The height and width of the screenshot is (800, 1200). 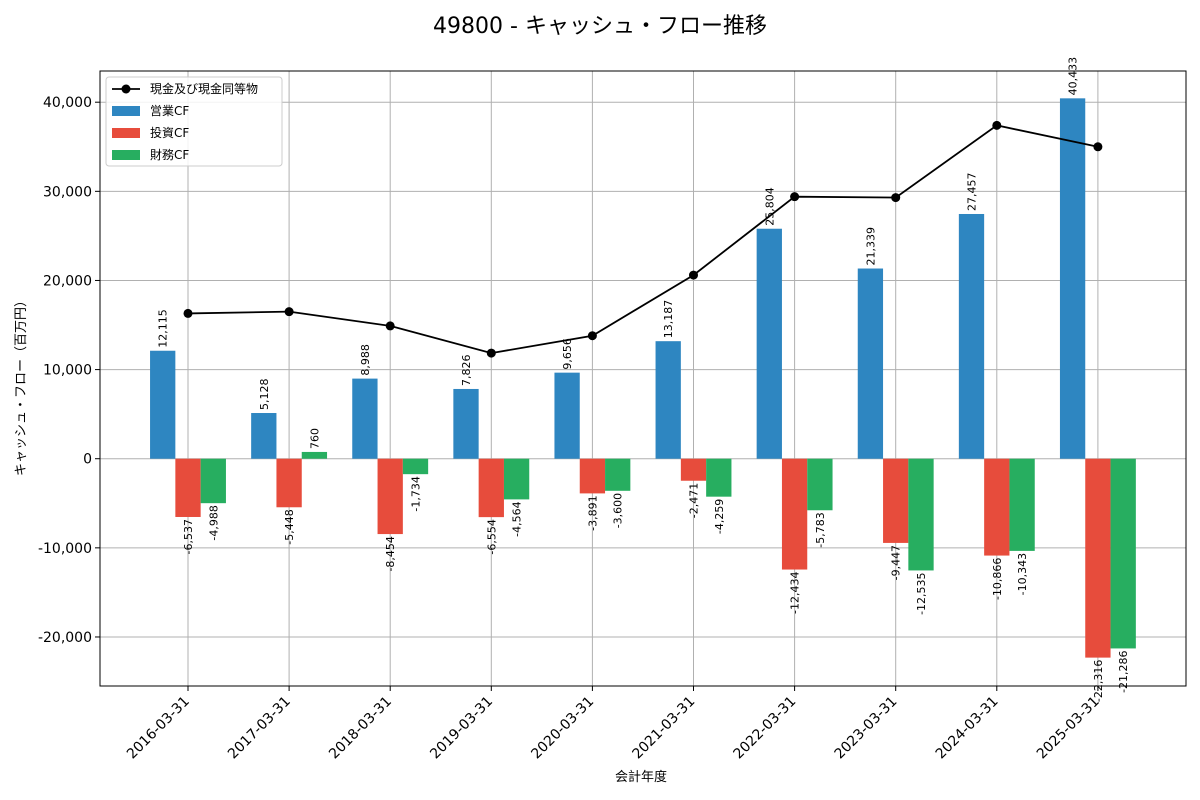 I want to click on bar-value-label: 40,433, so click(x=1073, y=76).